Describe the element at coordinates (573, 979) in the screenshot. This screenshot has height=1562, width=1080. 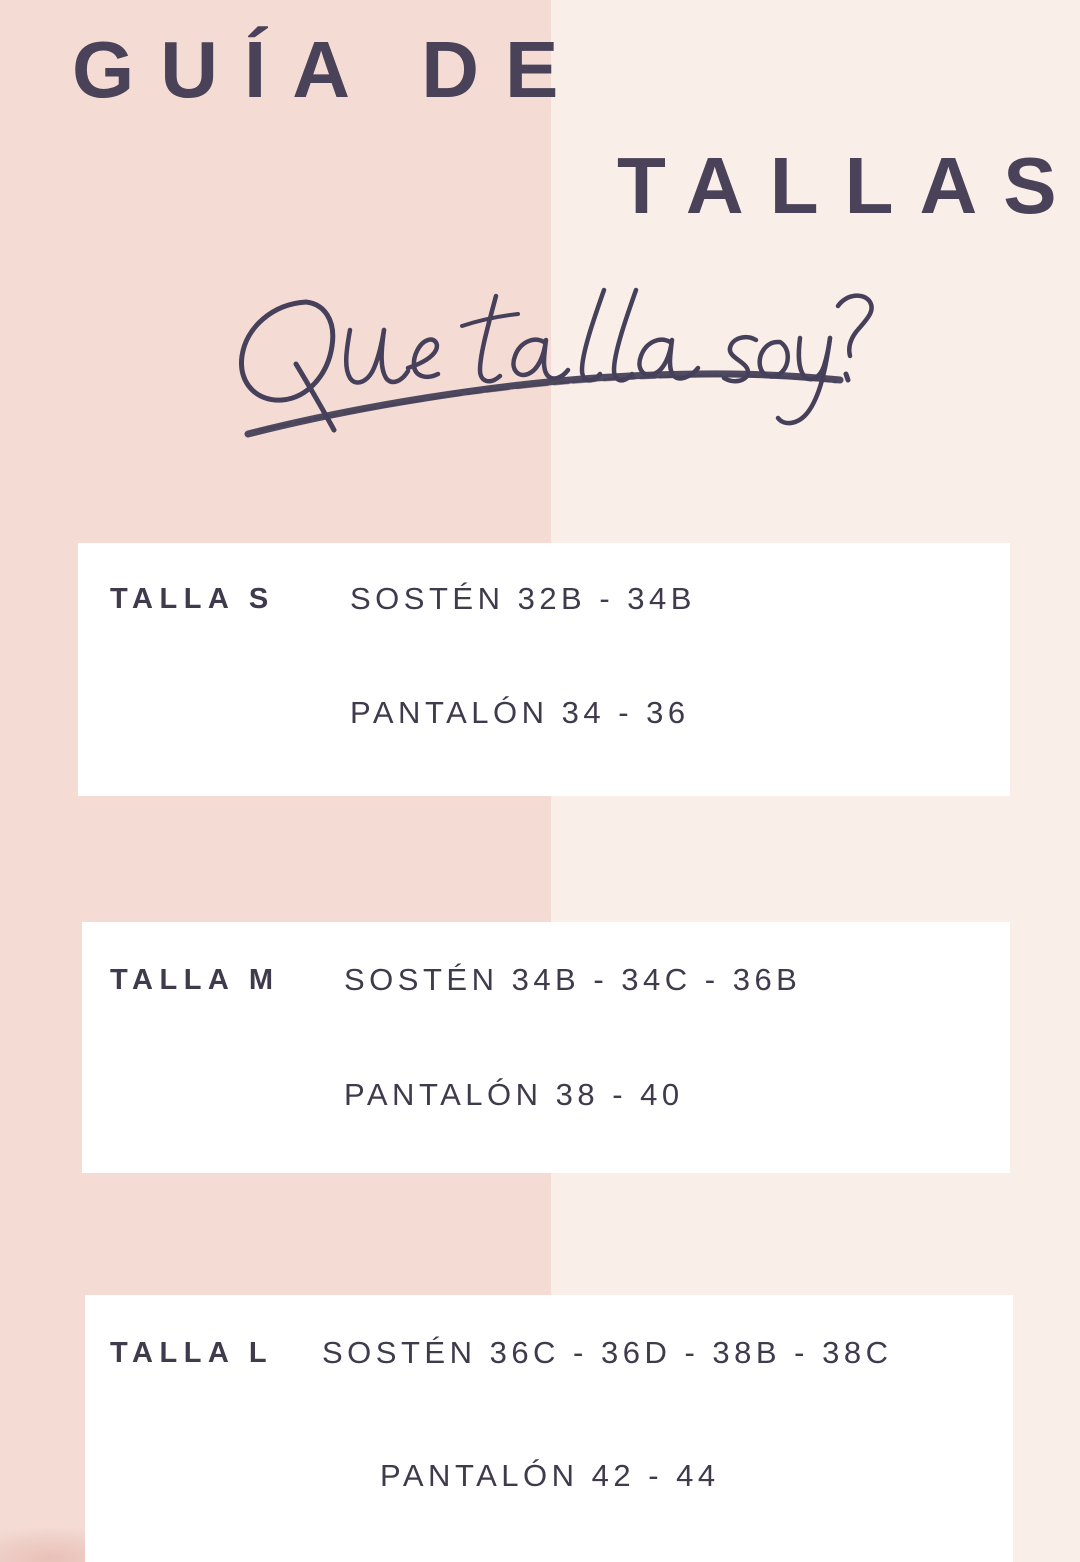
I see `bra-measurement-m: SOSTÉN 34B - 34C - 36B` at that location.